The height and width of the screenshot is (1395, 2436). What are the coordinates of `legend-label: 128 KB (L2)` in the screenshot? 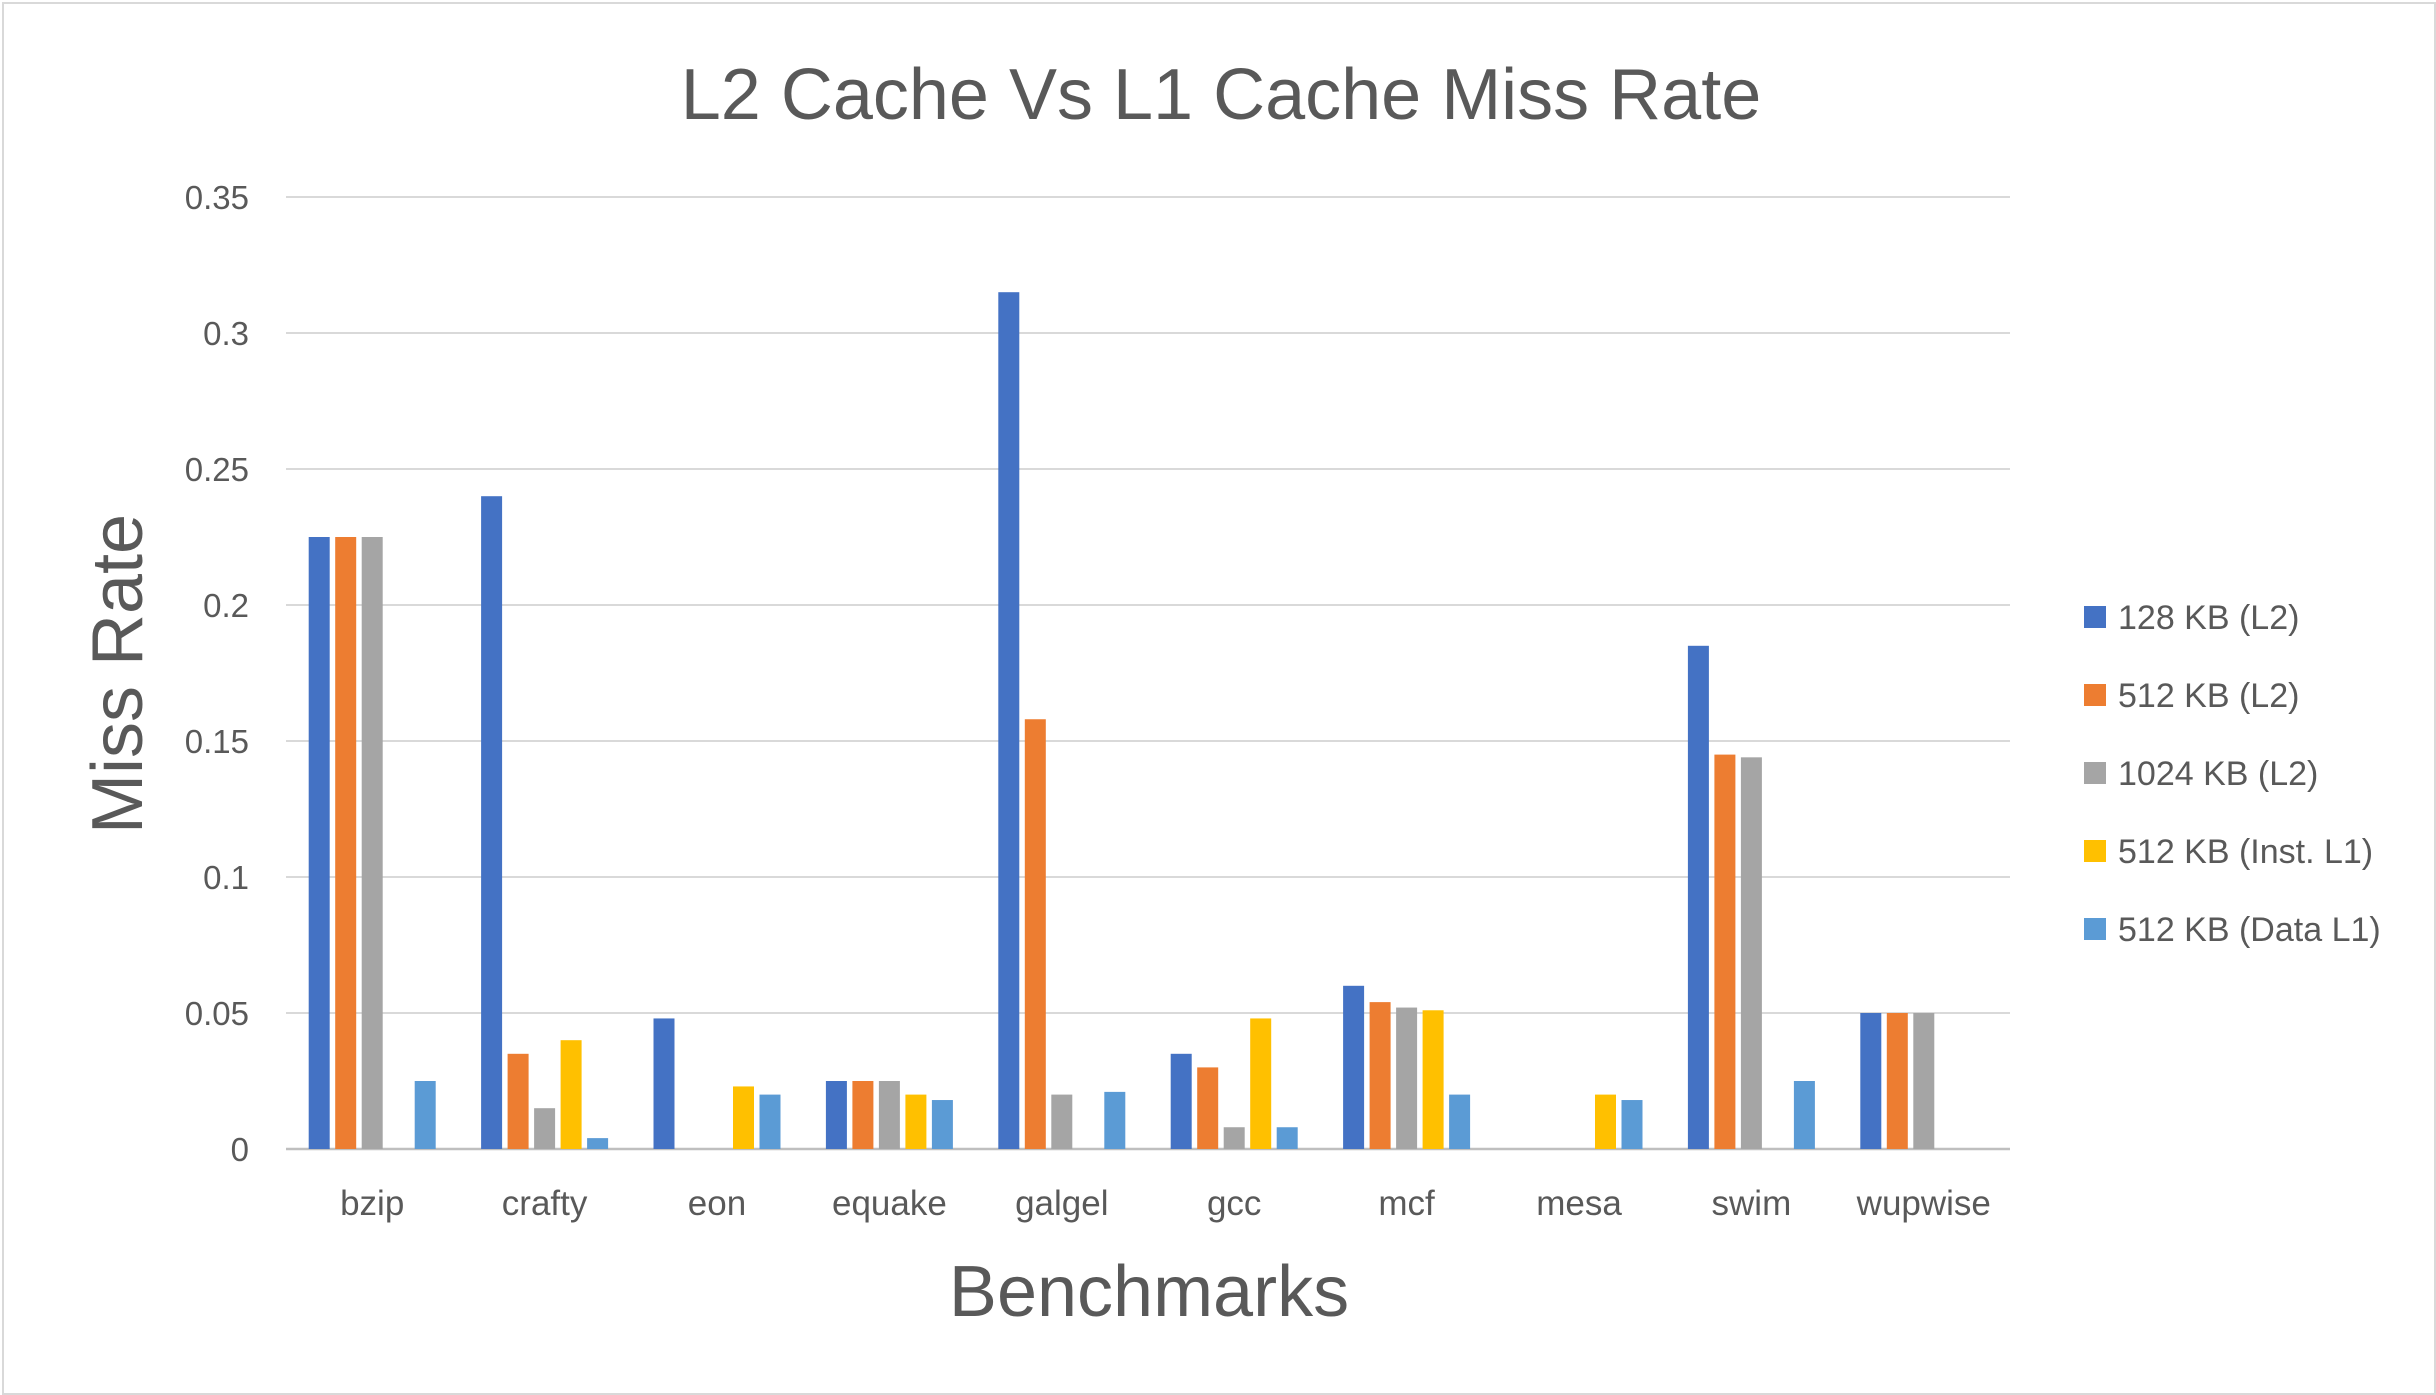 It's located at (2208, 618).